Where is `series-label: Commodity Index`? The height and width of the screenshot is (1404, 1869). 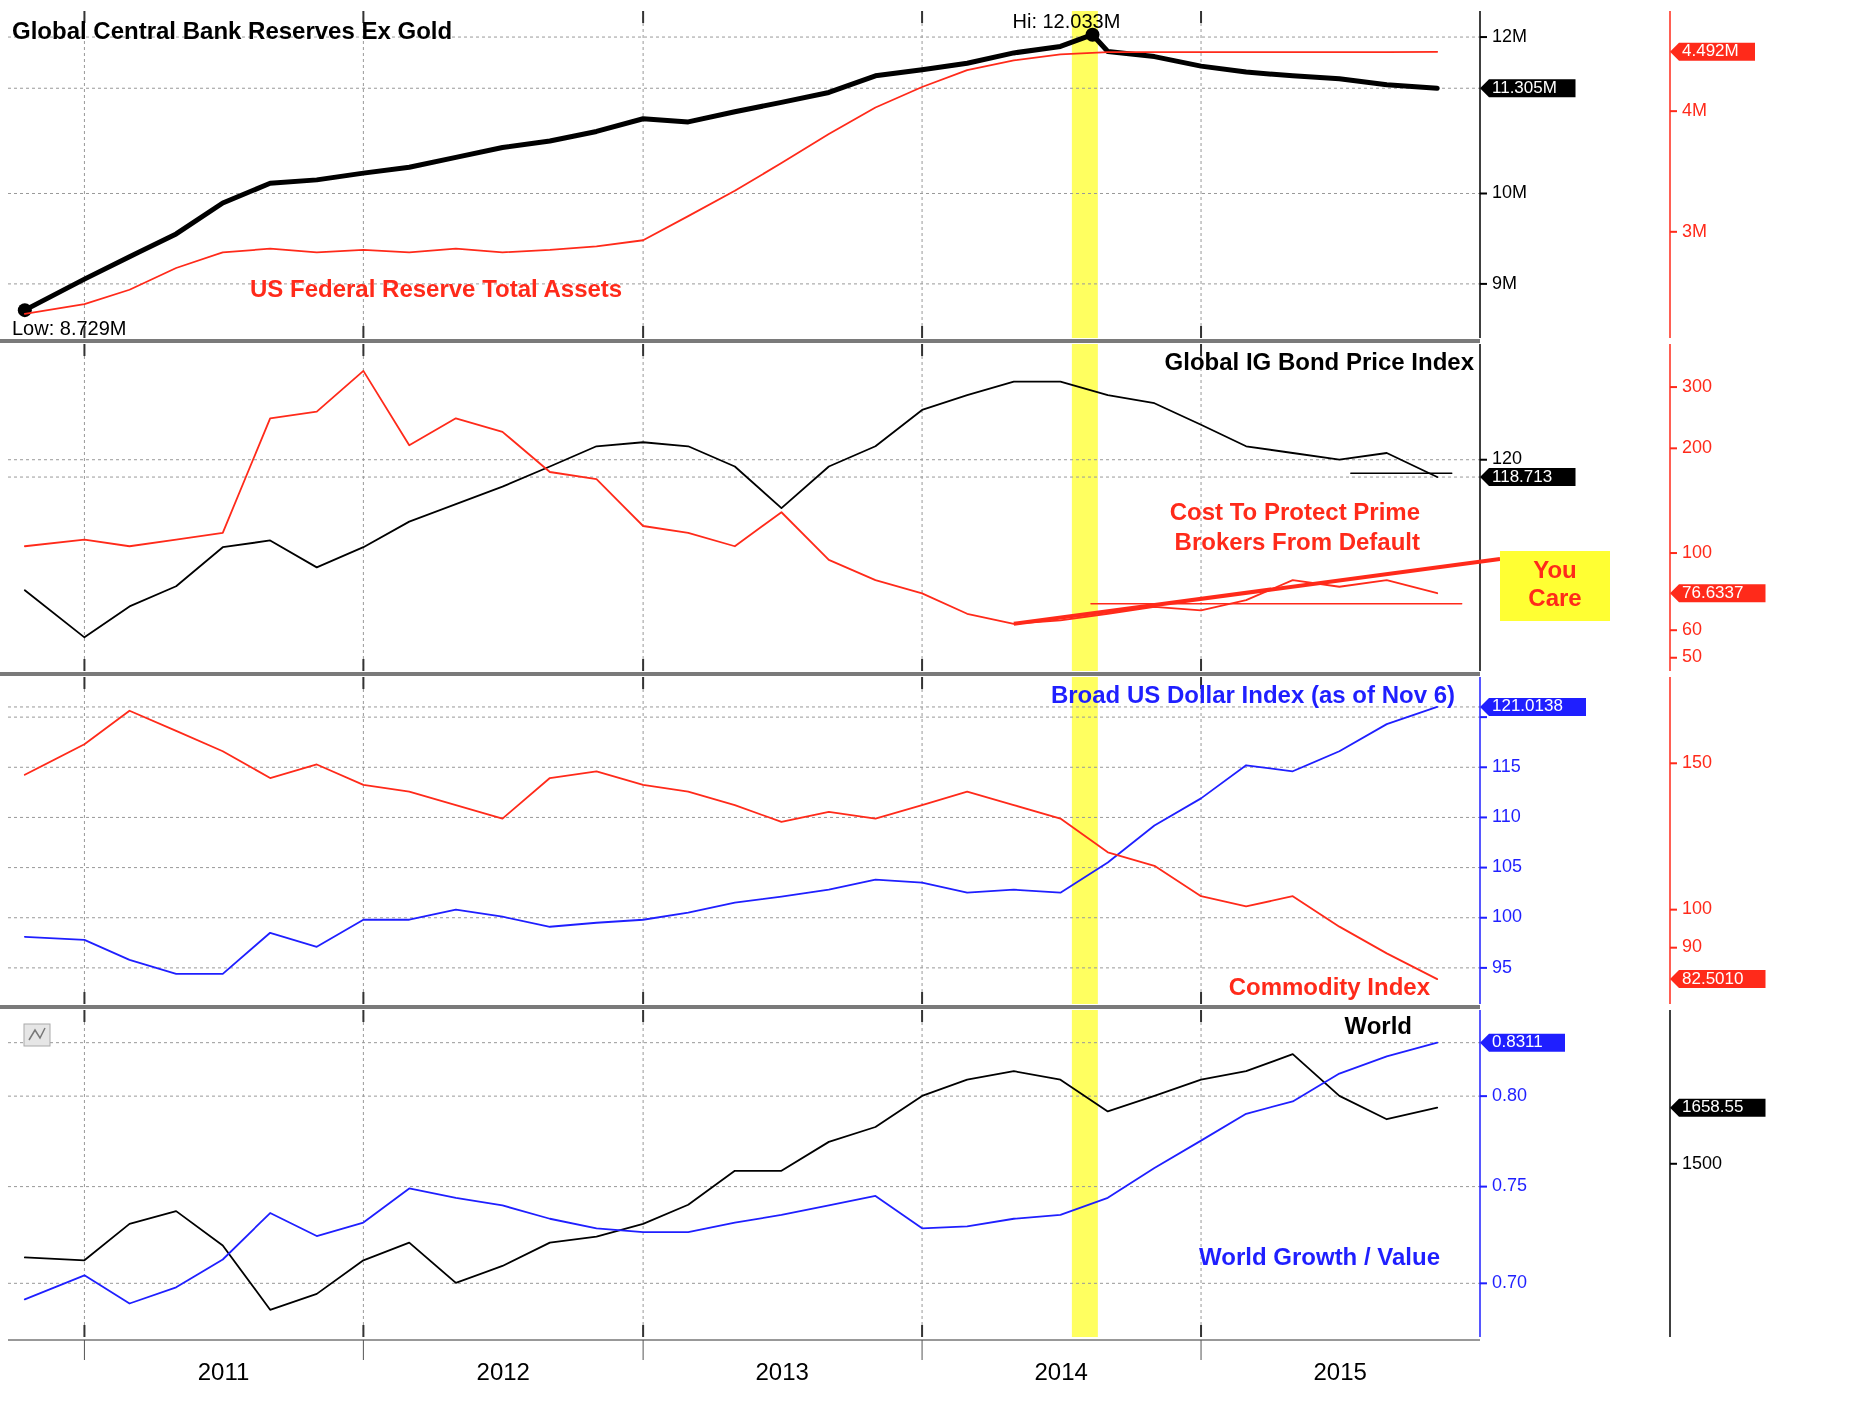 series-label: Commodity Index is located at coordinates (1329, 987).